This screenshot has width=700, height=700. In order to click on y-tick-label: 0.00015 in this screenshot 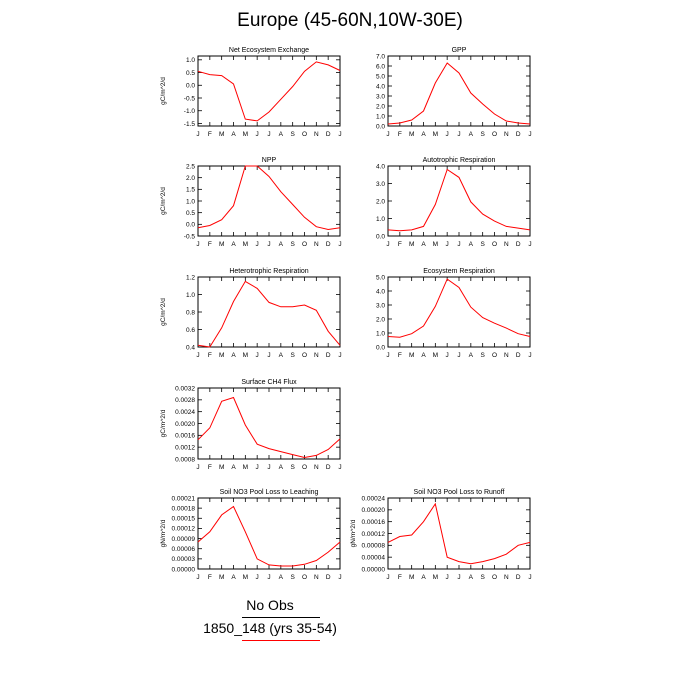, I will do `click(184, 519)`.